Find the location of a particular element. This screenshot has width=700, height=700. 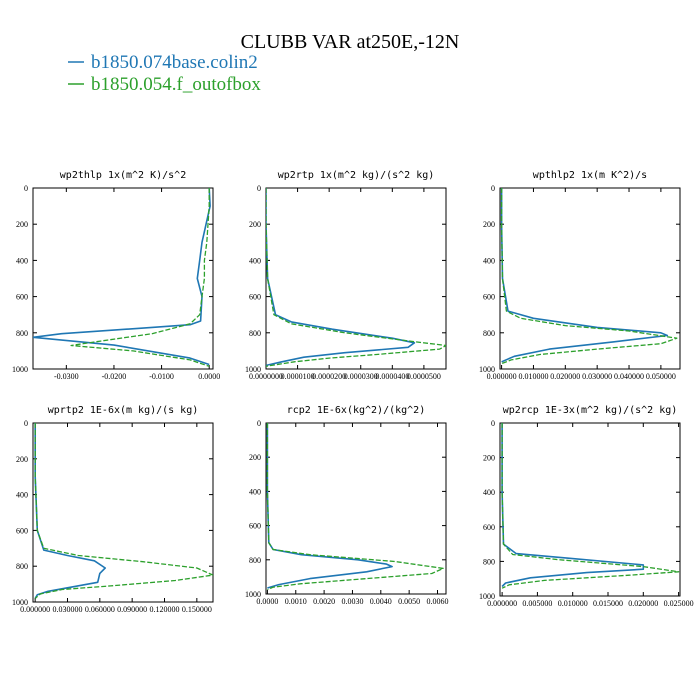

x-tick-label: 0.0000500 is located at coordinates (424, 376).